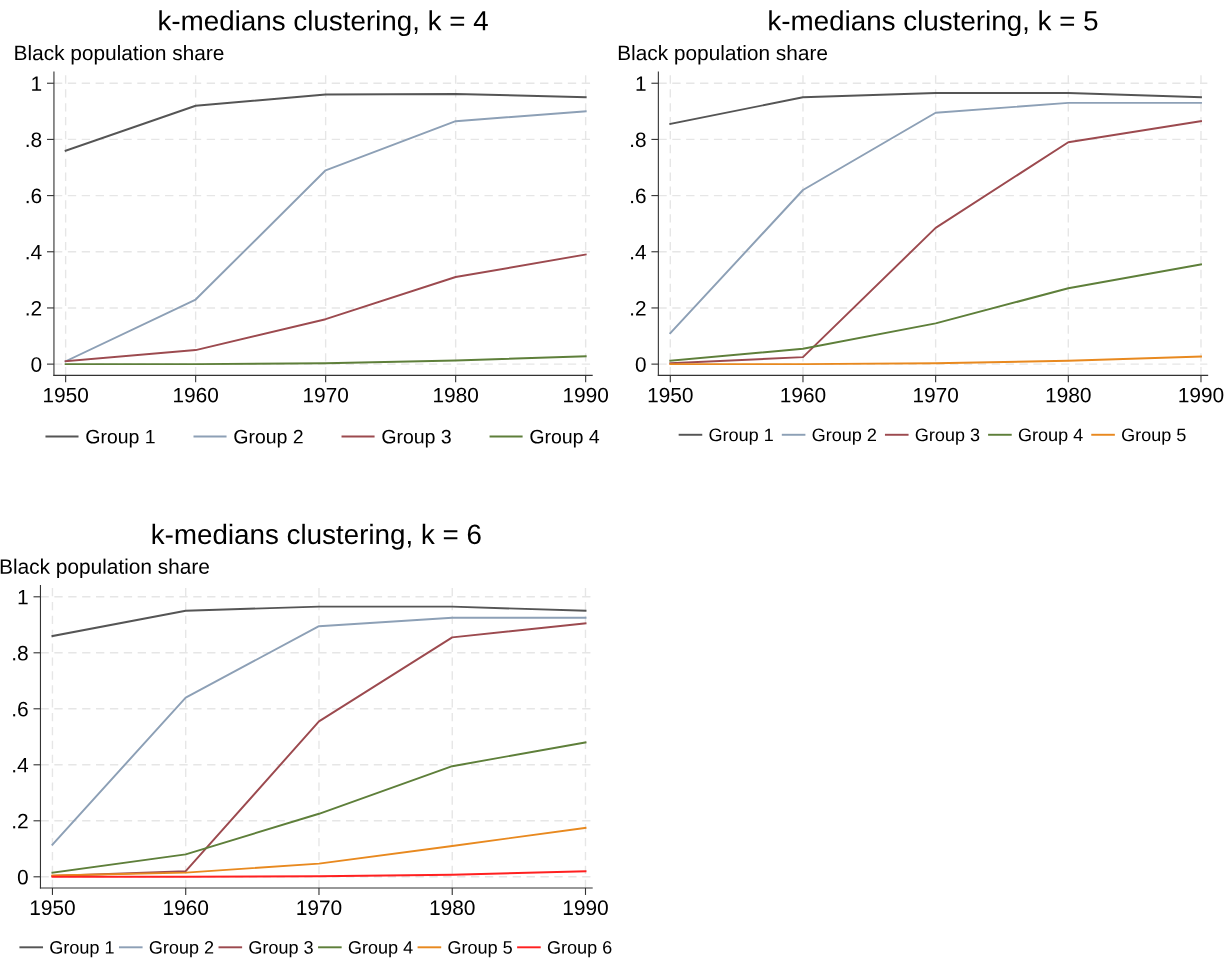 This screenshot has width=1226, height=960. I want to click on chart-title: k-medians clustering, k = 5, so click(933, 23).